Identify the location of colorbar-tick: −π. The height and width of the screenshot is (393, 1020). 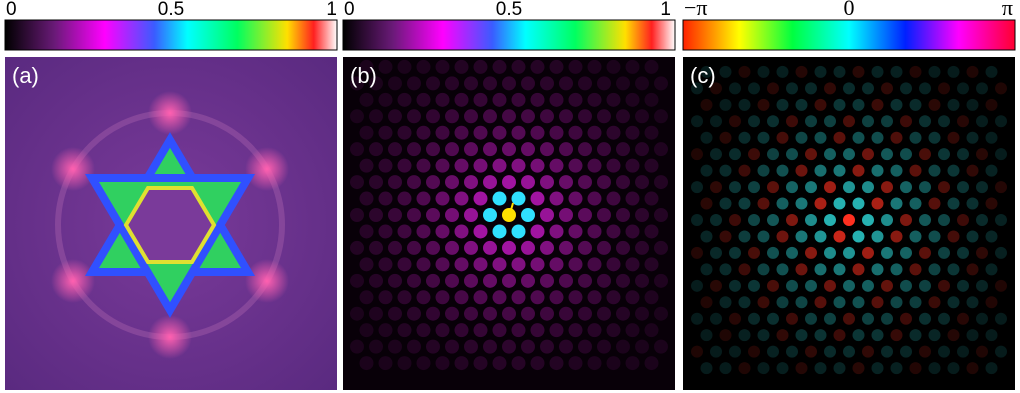
(696, 10).